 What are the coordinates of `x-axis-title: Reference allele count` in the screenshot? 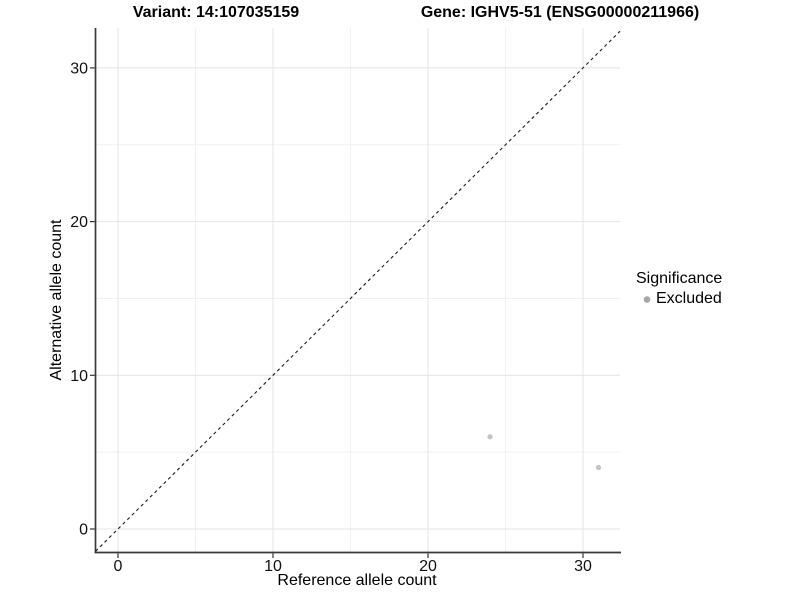 It's located at (357, 580).